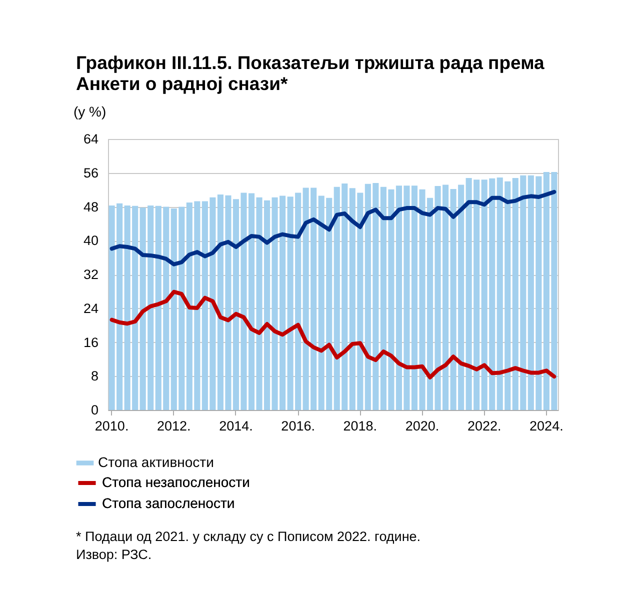 This screenshot has width=618, height=604. What do you see at coordinates (114, 555) in the screenshot?
I see `text: Извор: РЗС.` at bounding box center [114, 555].